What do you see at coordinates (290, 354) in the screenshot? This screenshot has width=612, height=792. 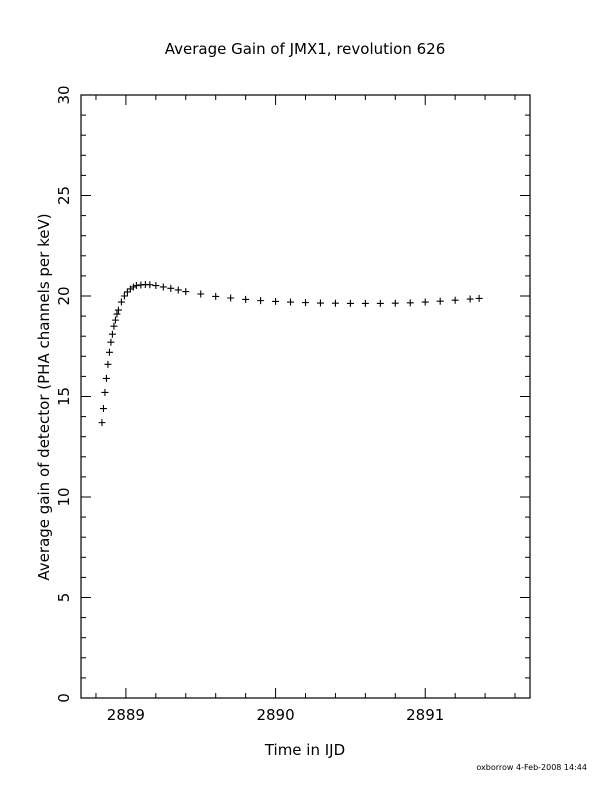 I see `data-series` at bounding box center [290, 354].